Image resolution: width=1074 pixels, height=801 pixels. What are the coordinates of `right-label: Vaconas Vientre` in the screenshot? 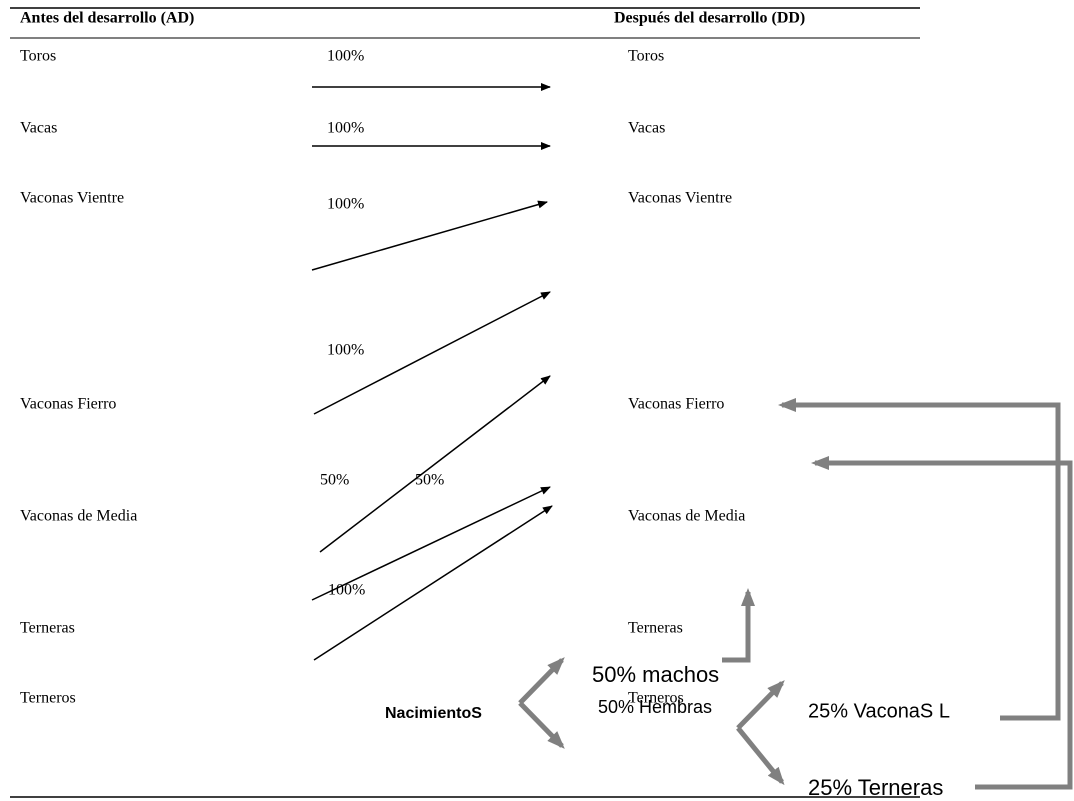 It's located at (680, 198).